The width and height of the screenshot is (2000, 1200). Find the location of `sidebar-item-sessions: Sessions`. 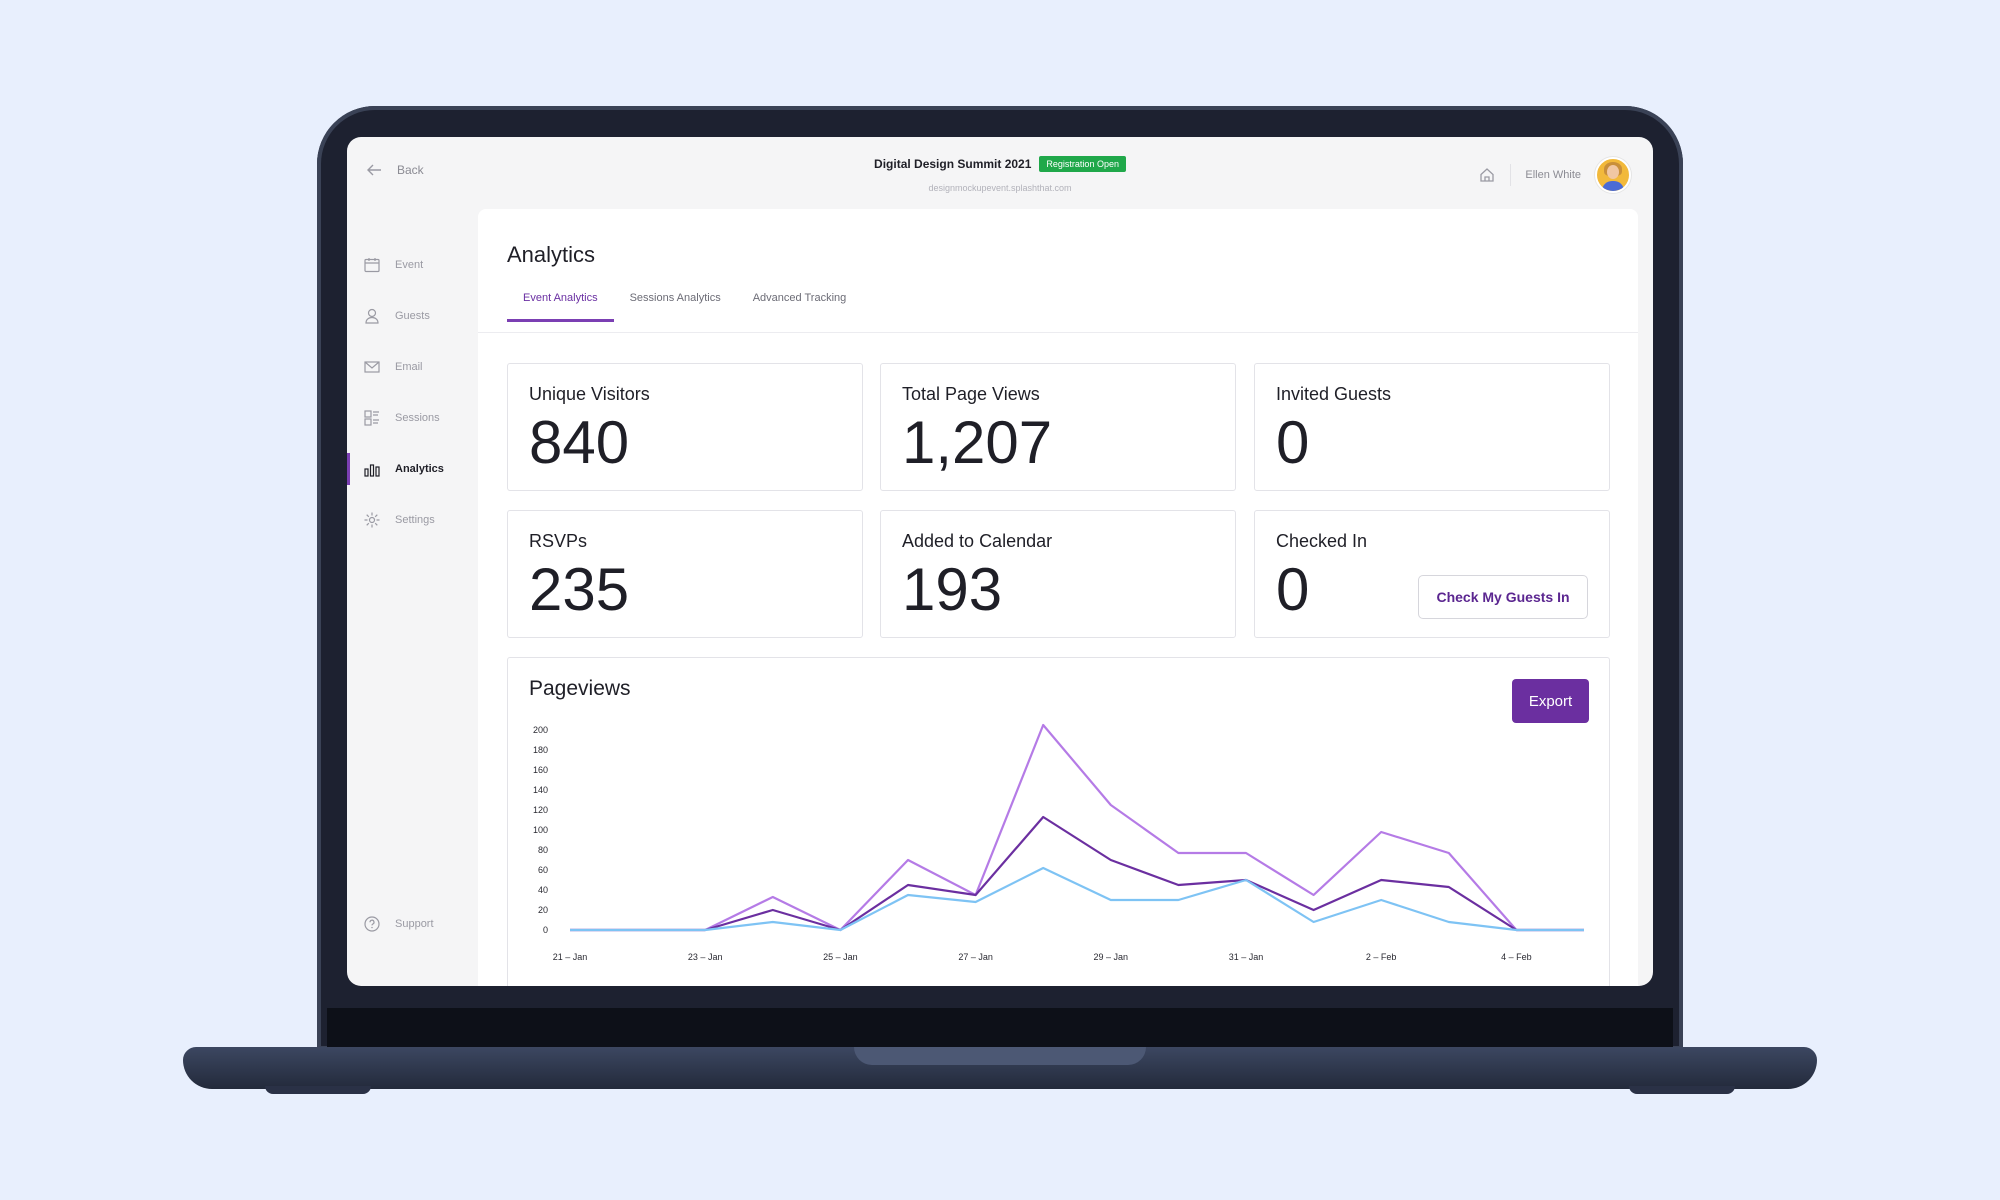

sidebar-item-sessions: Sessions is located at coordinates (411, 418).